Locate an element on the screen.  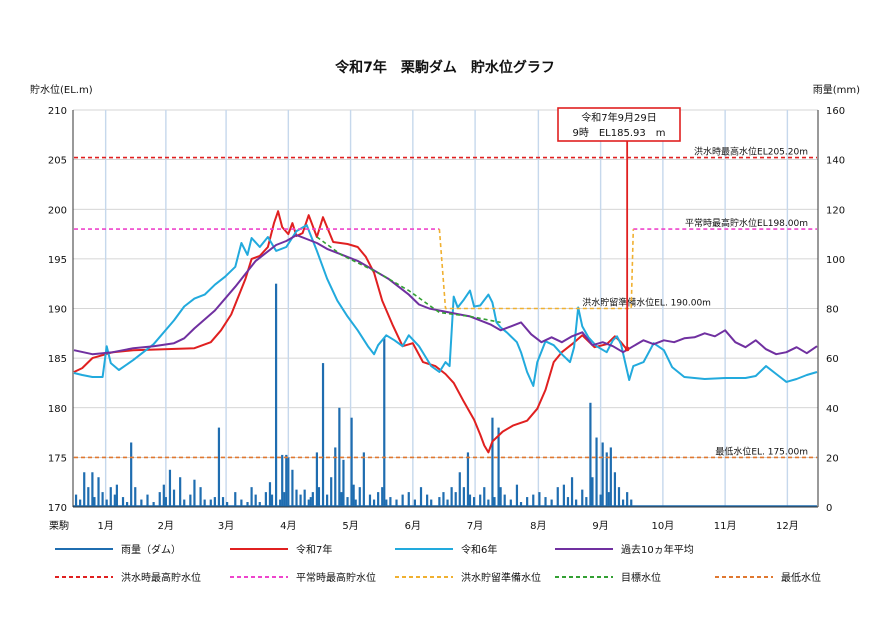
annotation-level: 9時 EL185.93 m is located at coordinates (619, 133).